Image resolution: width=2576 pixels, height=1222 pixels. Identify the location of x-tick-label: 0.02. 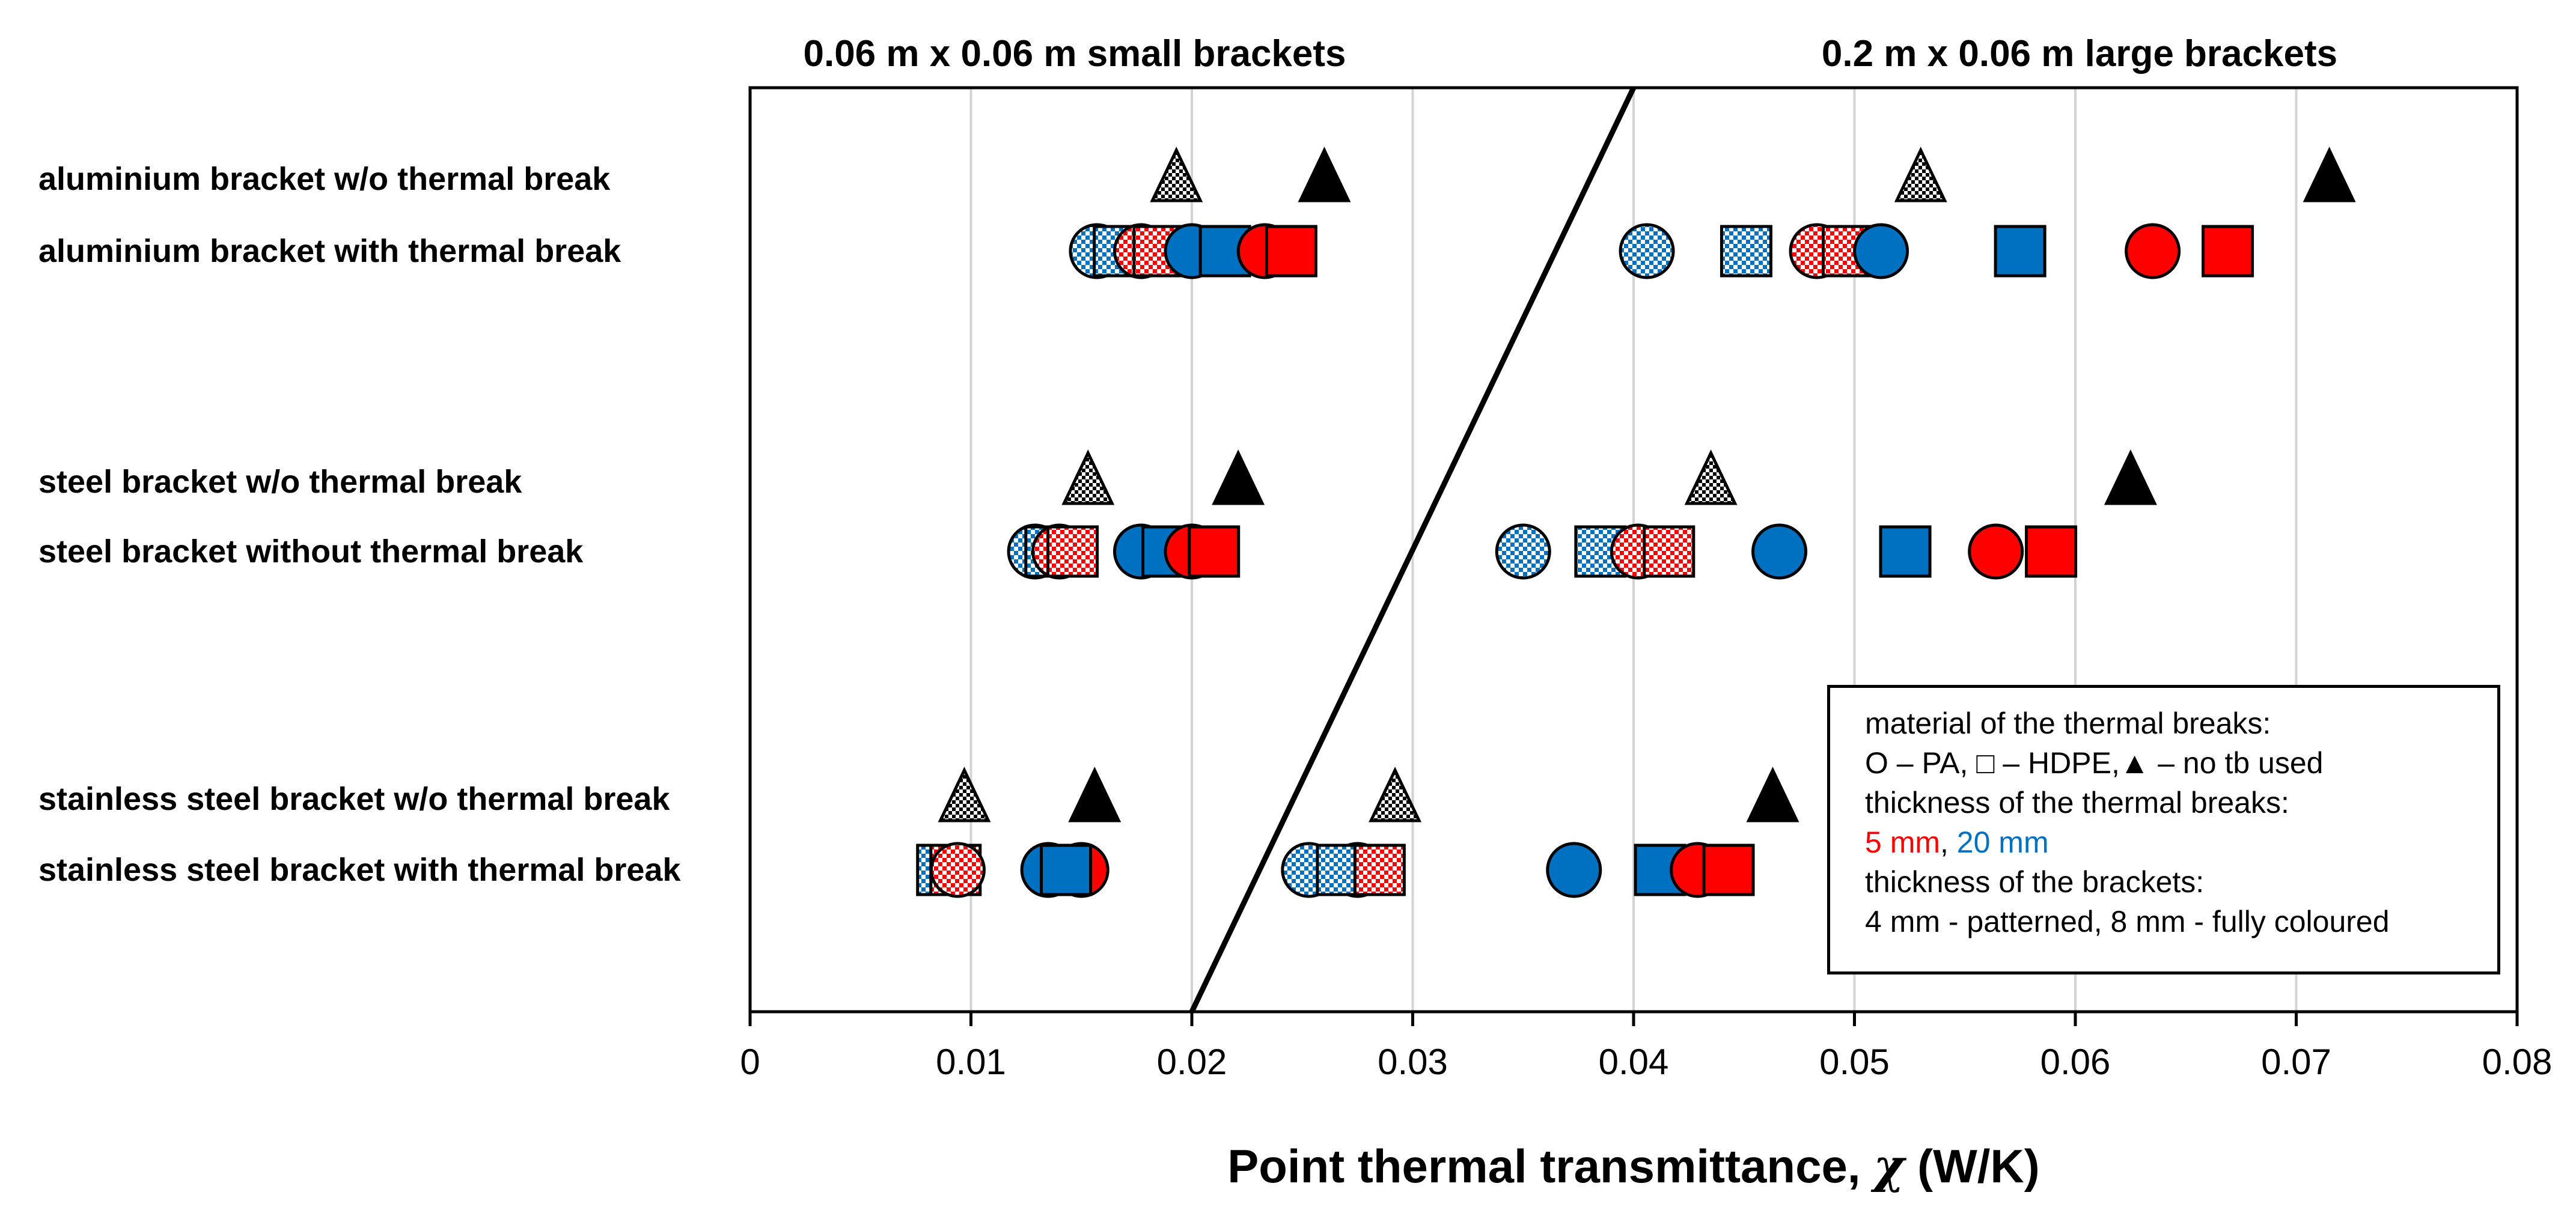
(1192, 1062).